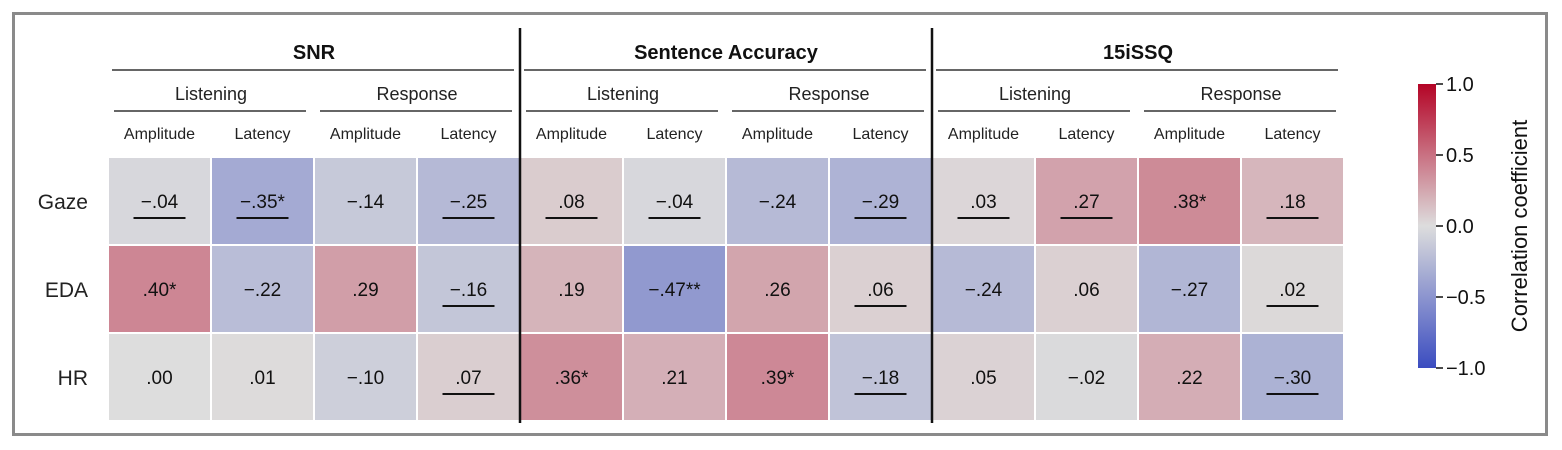 This screenshot has height=450, width=1562. I want to click on colorbar-tick-label: −1.0, so click(1465, 369).